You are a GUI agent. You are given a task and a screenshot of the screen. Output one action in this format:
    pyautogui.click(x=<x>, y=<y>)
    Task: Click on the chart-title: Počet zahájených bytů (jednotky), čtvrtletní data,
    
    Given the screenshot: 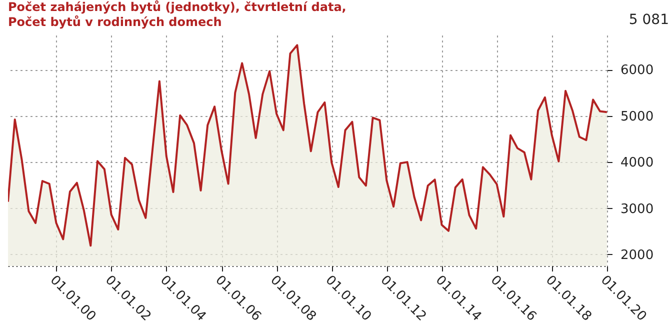 What is the action you would take?
    pyautogui.click(x=177, y=7)
    